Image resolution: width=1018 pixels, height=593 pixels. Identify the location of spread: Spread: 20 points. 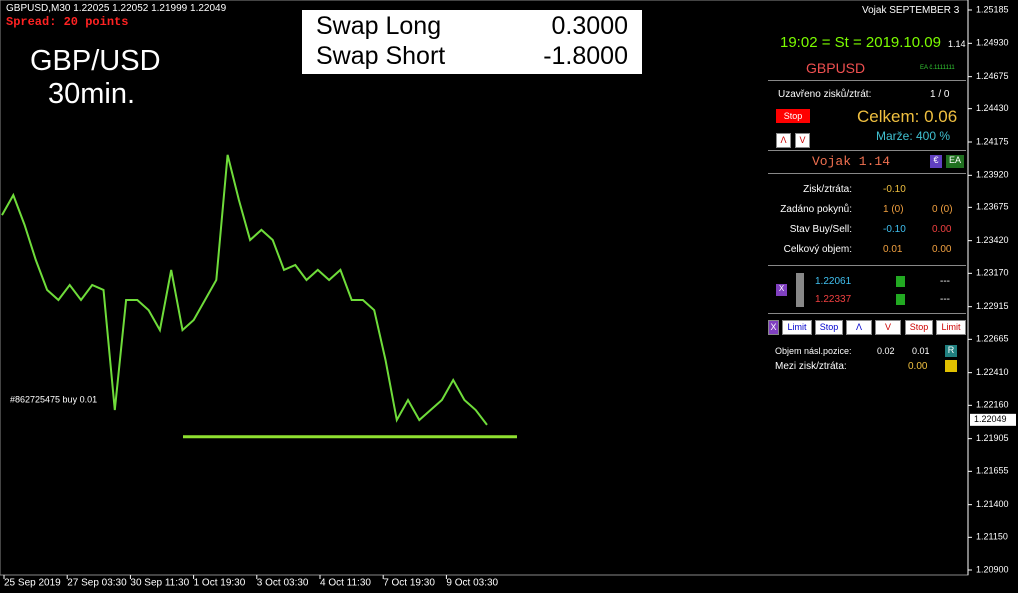
(67, 22).